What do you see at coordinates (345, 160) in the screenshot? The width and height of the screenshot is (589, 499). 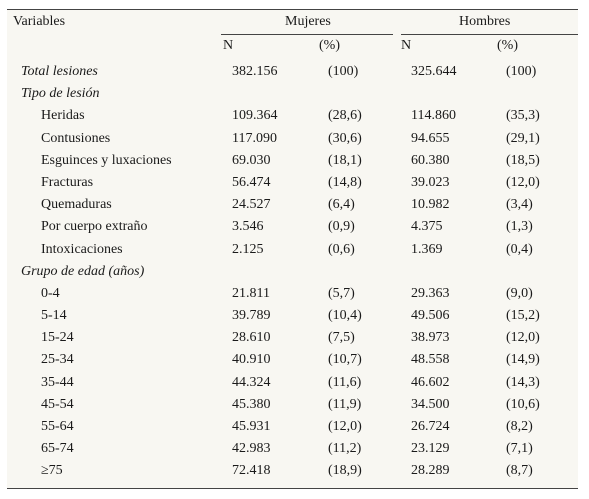 I see `mujeres-pct-cell: (18,1)` at bounding box center [345, 160].